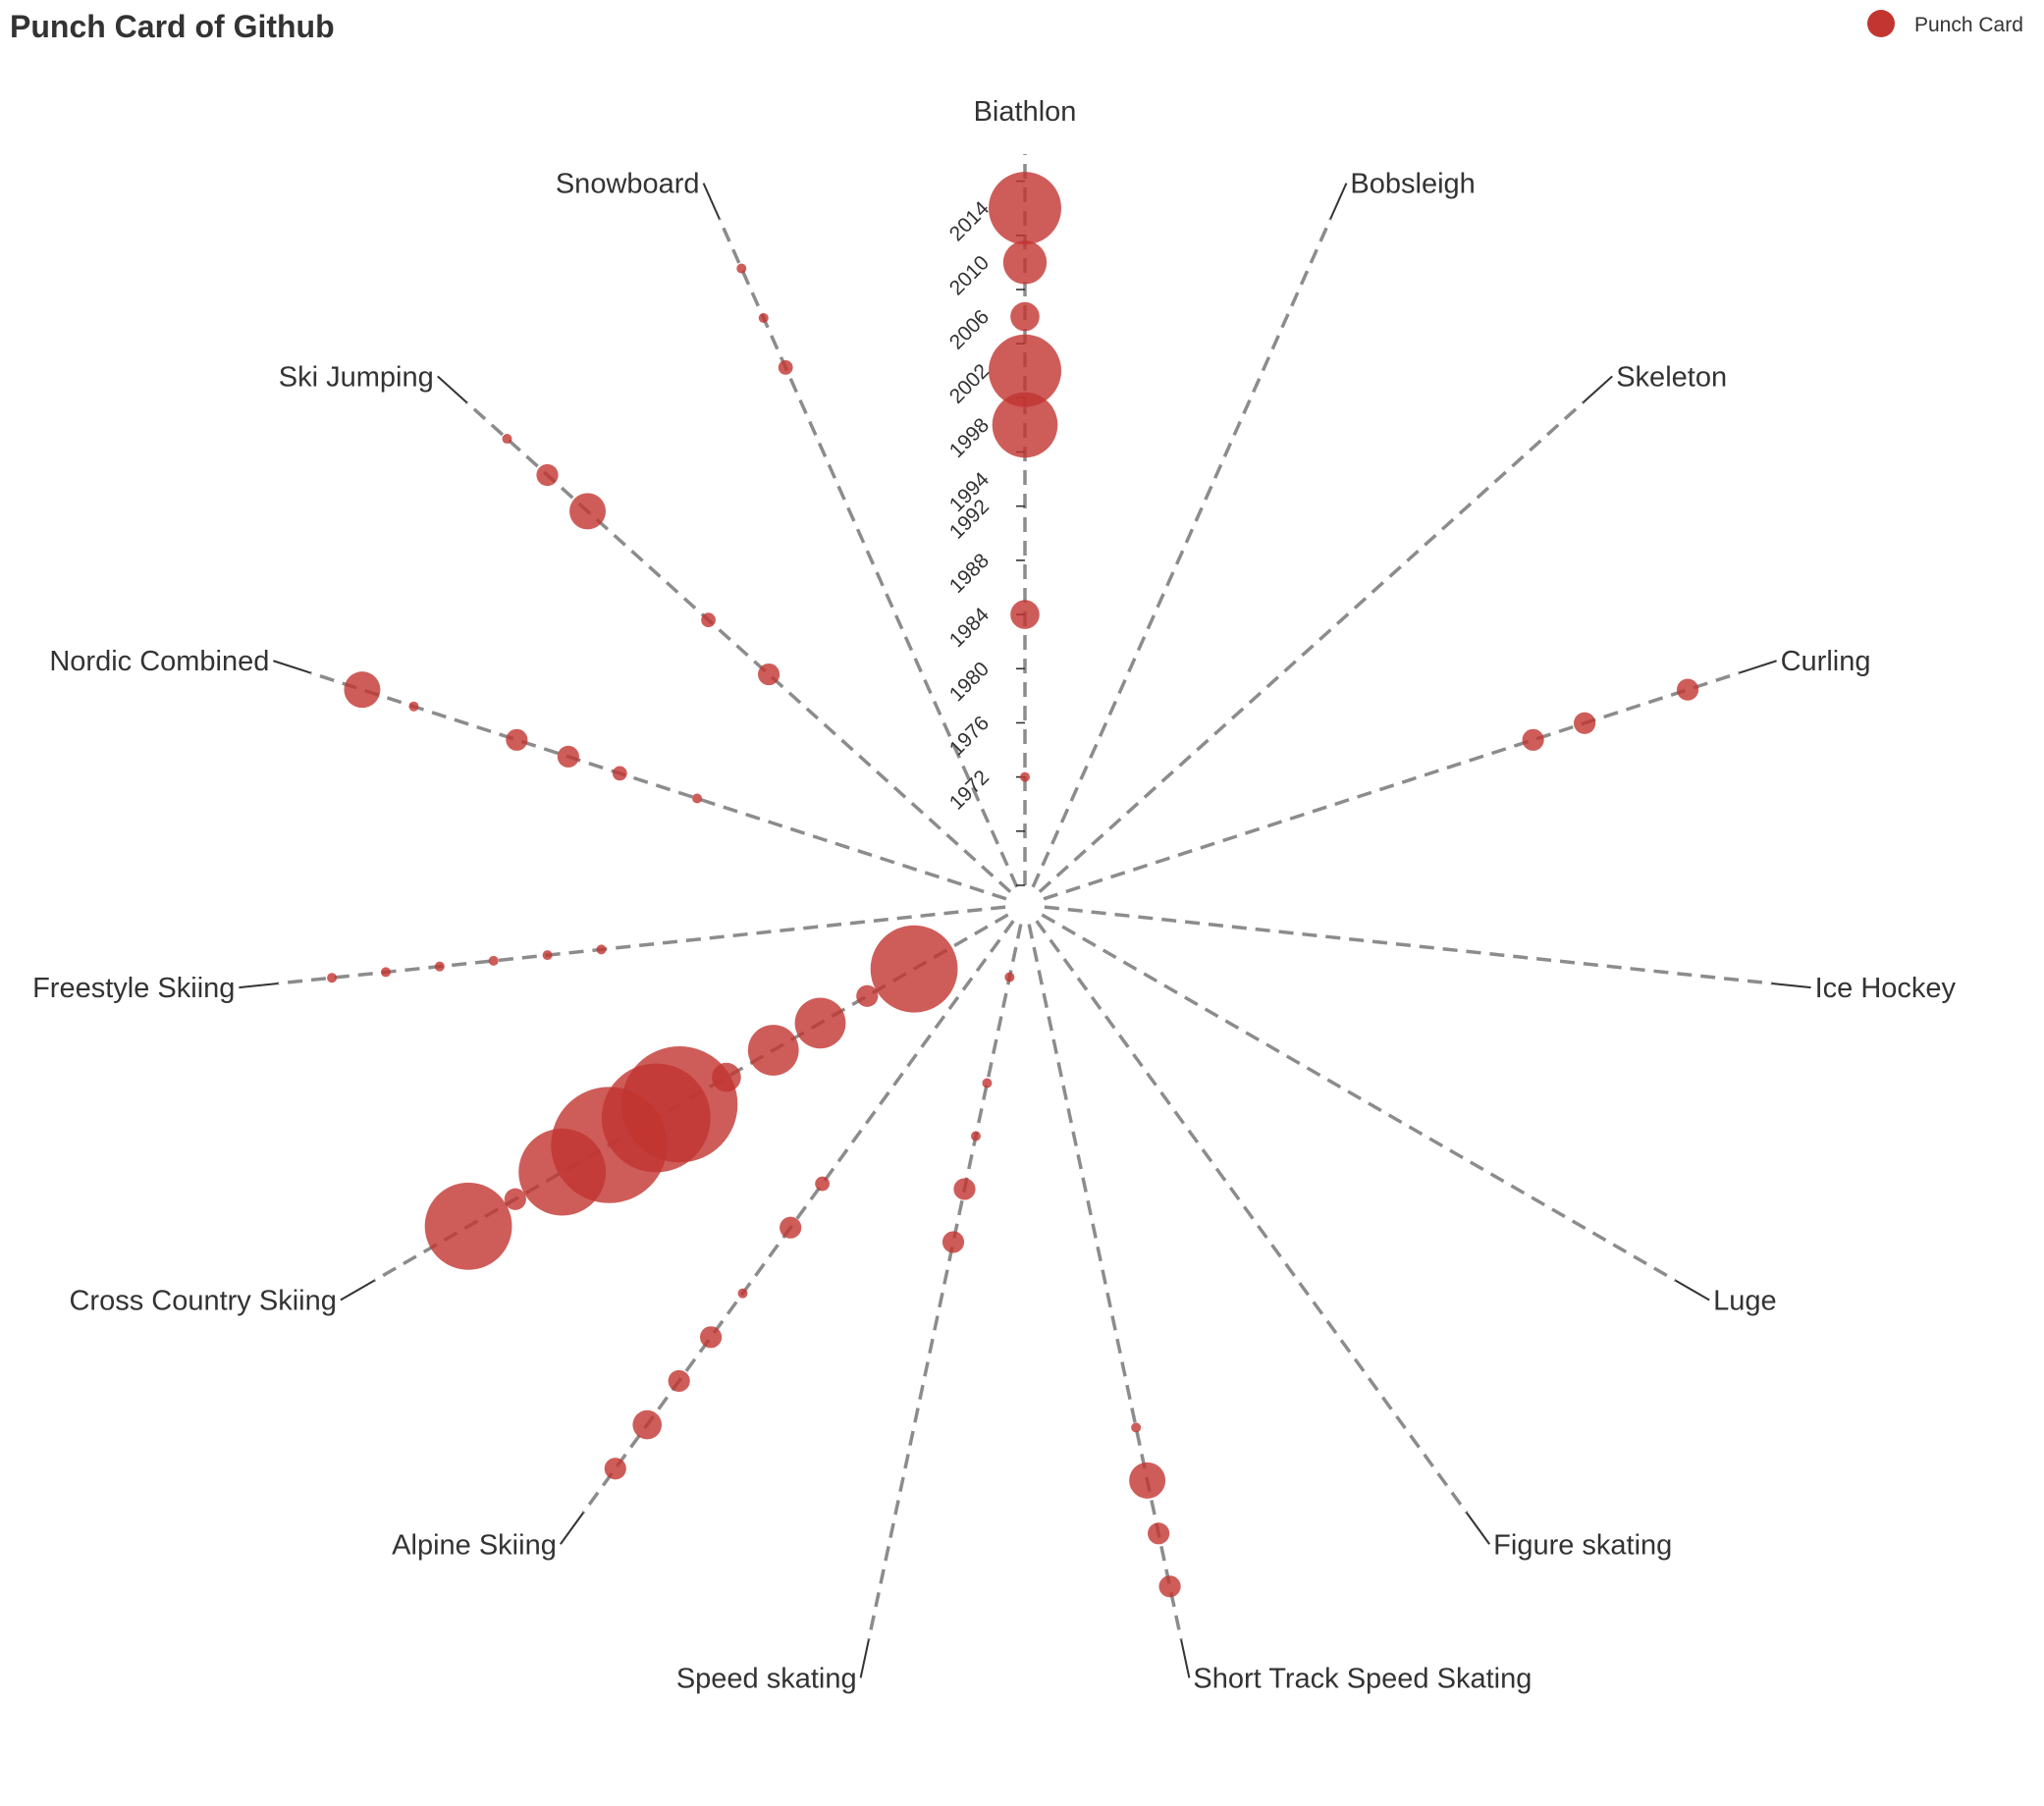  Describe the element at coordinates (1181, 553) in the screenshot. I see `spoke-bobsleigh` at that location.